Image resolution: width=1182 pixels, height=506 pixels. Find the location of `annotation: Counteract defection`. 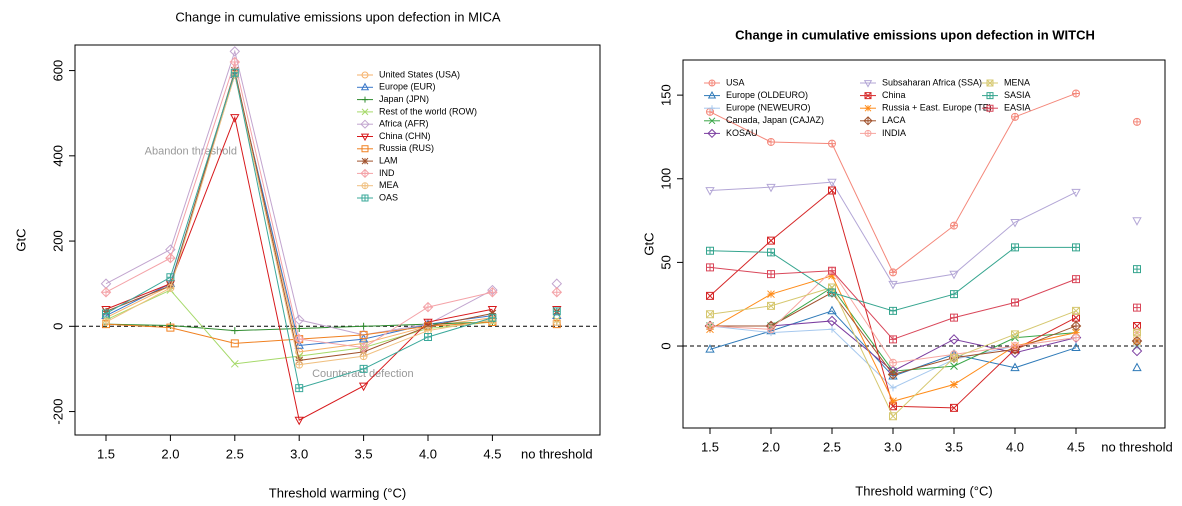

annotation: Counteract defection is located at coordinates (363, 374).